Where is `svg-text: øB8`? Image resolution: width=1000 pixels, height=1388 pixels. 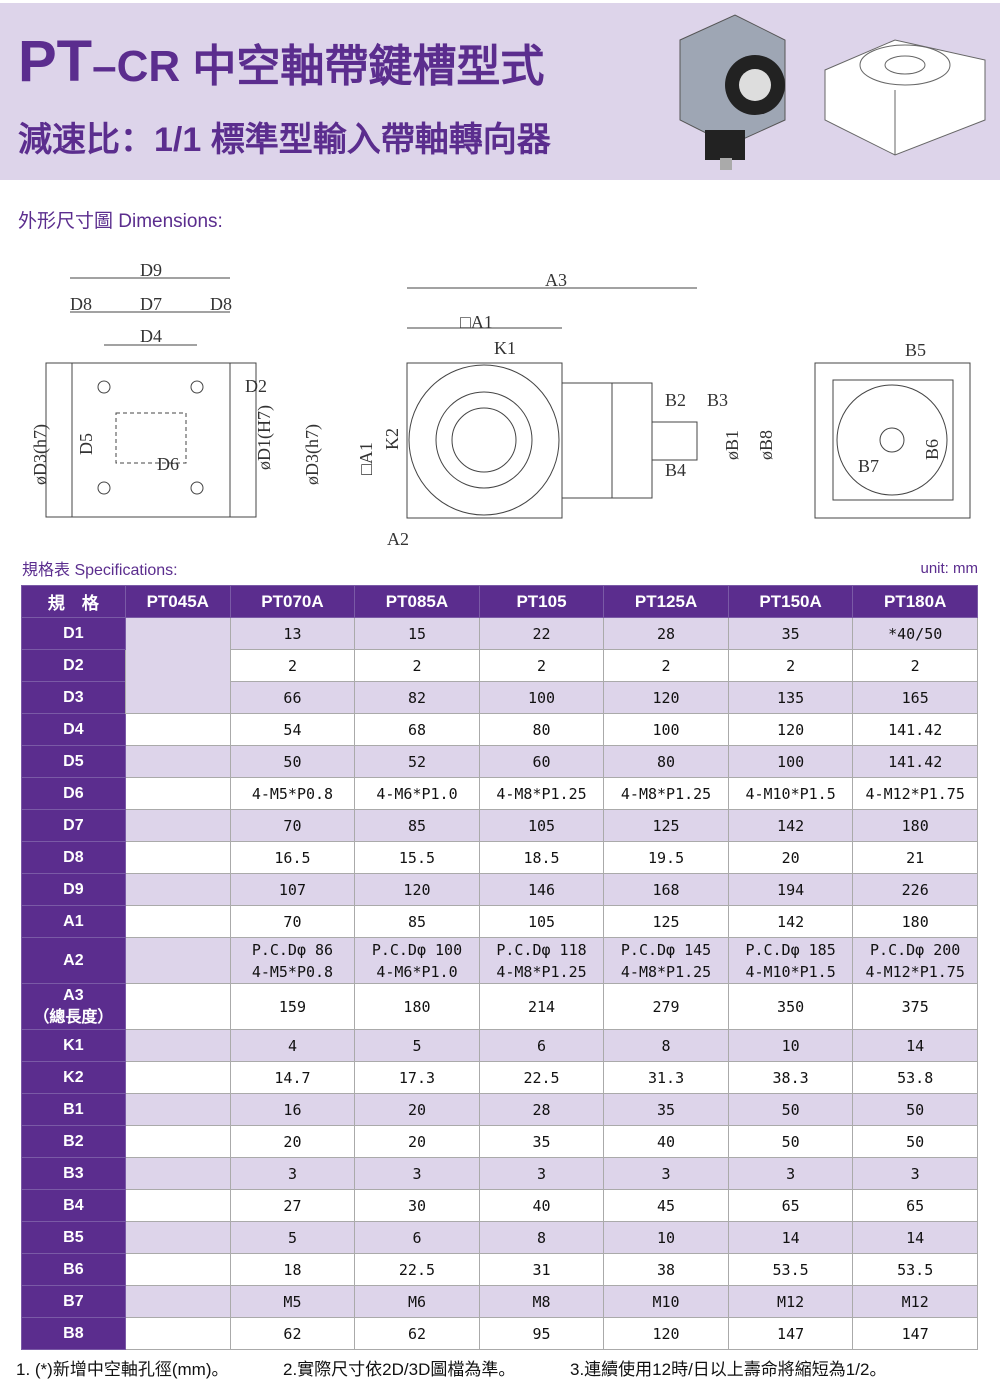 svg-text: øB8 is located at coordinates (766, 445).